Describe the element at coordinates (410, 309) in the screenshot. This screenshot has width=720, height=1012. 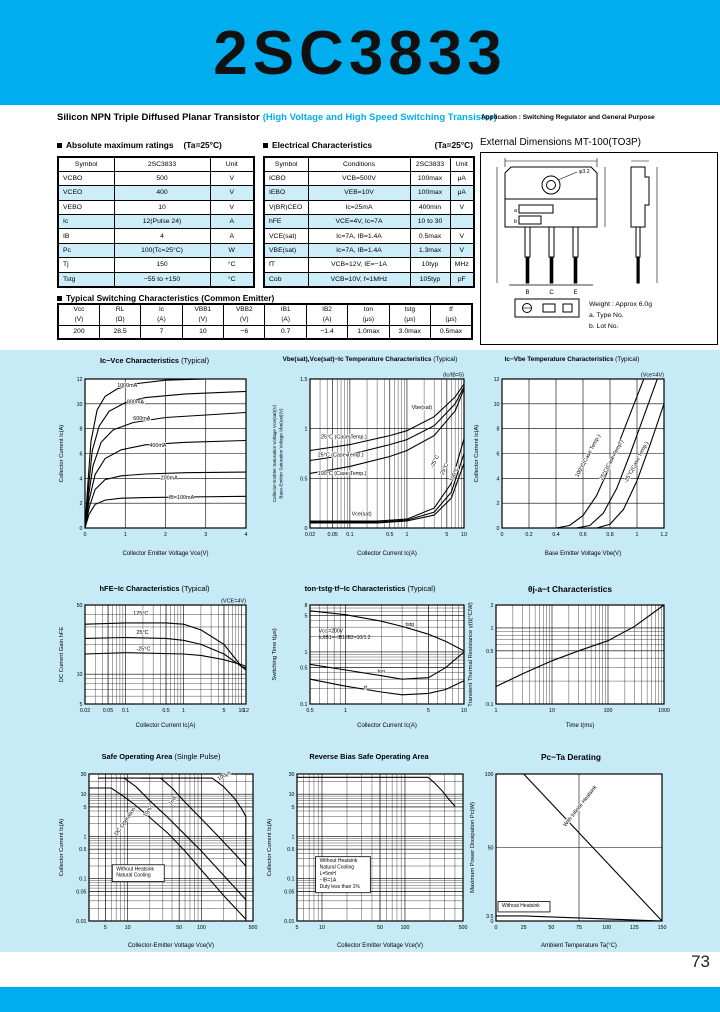
I see `symbol: tstg` at that location.